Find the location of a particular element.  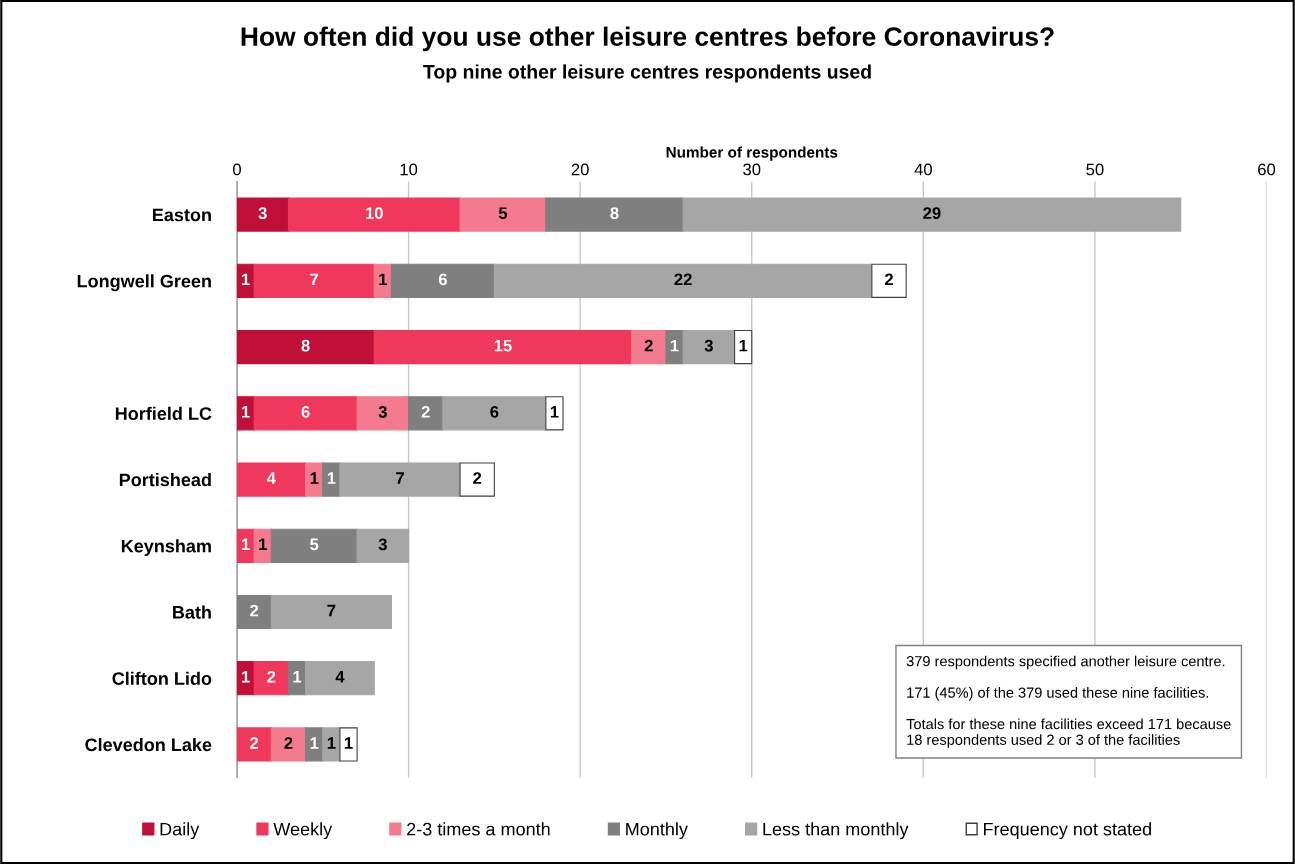

x-tick-label: 0 is located at coordinates (237, 169).